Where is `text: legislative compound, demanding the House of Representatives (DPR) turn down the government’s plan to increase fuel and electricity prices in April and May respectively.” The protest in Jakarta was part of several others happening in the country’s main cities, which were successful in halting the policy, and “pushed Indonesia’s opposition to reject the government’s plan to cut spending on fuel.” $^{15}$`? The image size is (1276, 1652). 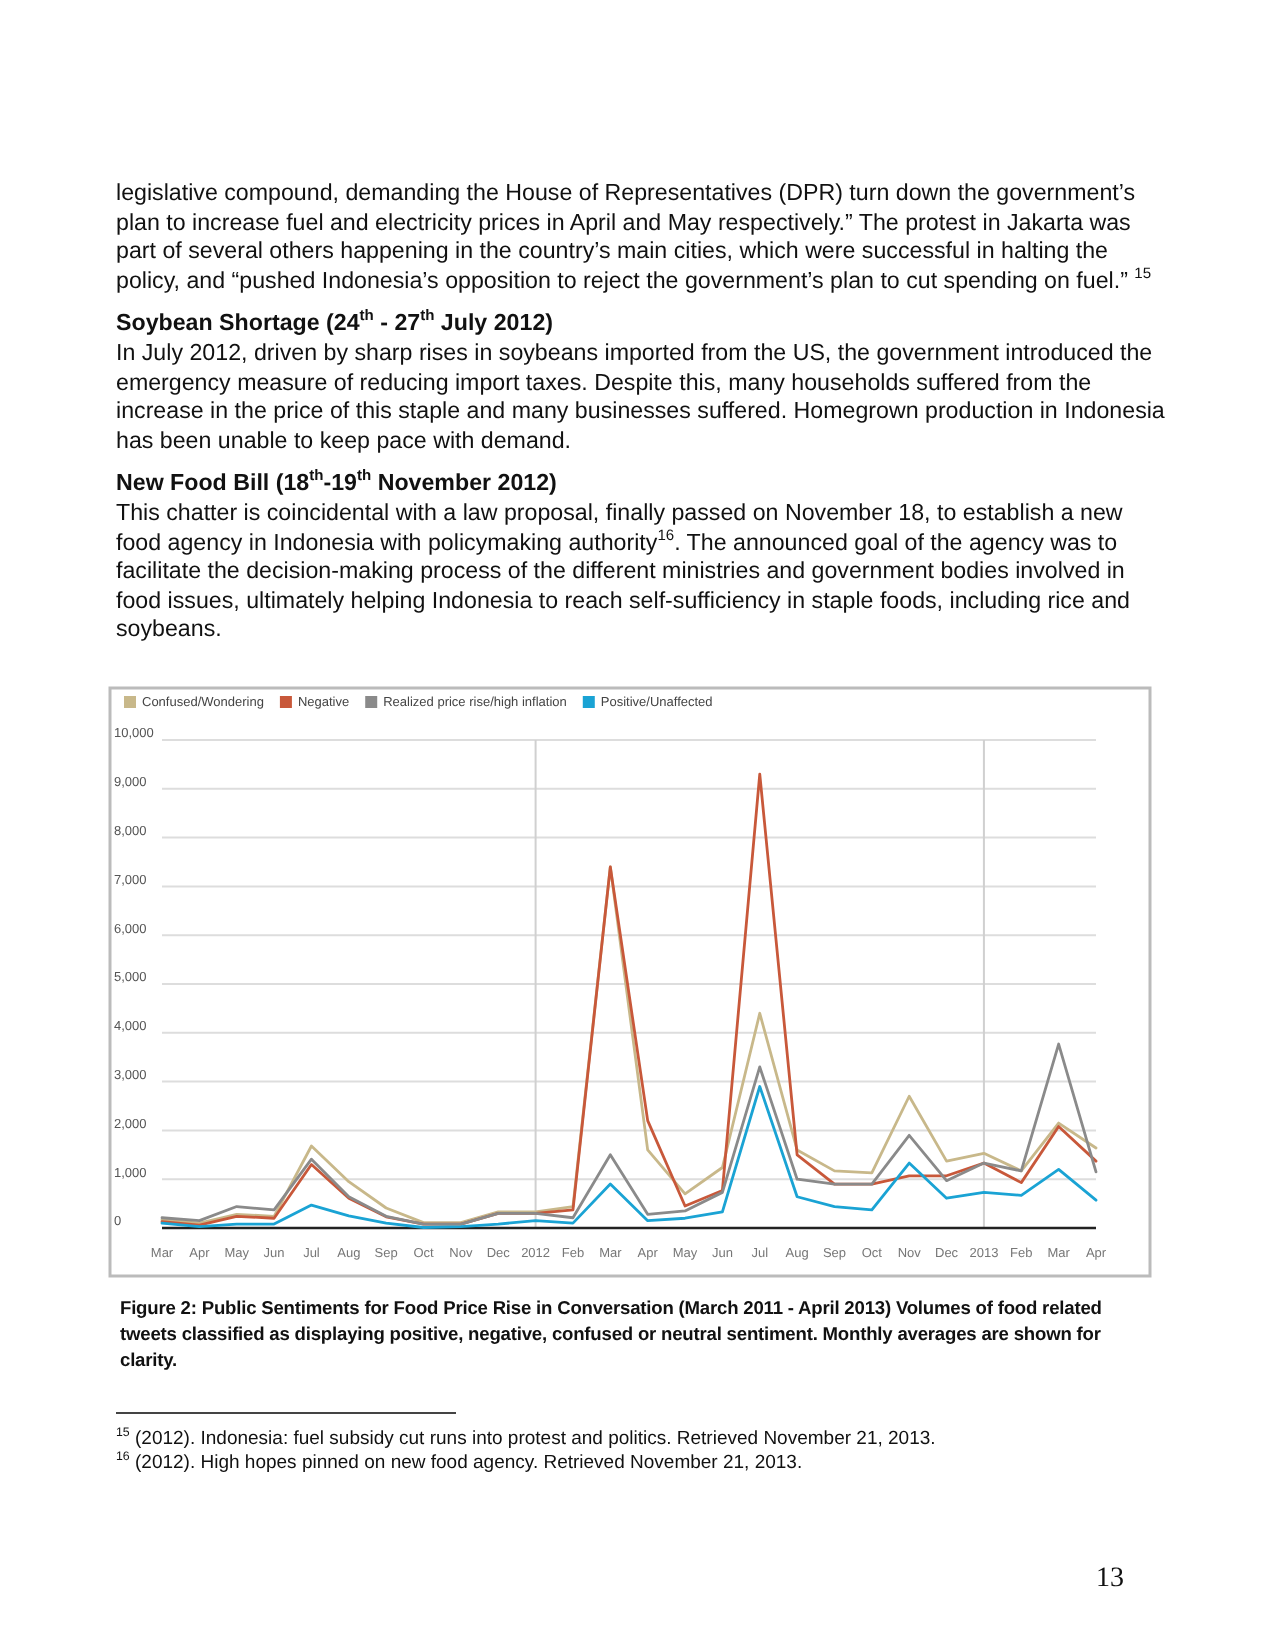
text: legislative compound, demanding the House of Representatives (DPR) turn down the government’s plan to increase fuel and electricity prices in April and May respectively.” The protest in Jakarta was part of several others happening in the country’s main cities, which were successful in halting the policy, and “pushed Indonesia’s opposition to reject the government’s plan to cut spending on fuel.” $^{15}$ is located at coordinates (635, 238).